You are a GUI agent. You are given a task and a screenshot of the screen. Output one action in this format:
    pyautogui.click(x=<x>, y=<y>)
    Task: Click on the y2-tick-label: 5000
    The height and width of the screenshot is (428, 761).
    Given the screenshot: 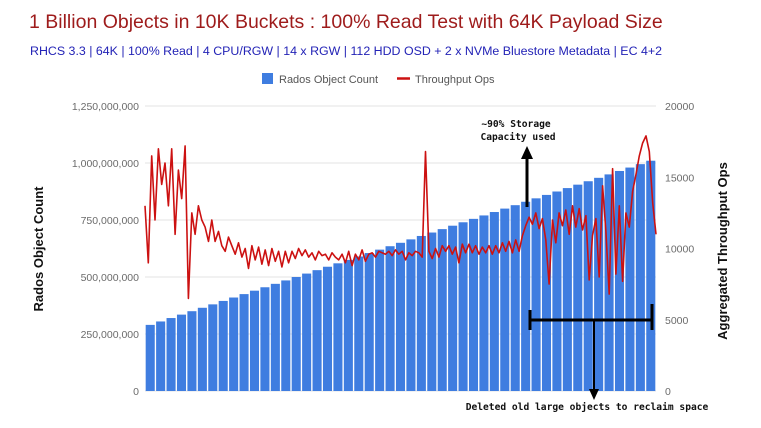 What is the action you would take?
    pyautogui.click(x=677, y=321)
    